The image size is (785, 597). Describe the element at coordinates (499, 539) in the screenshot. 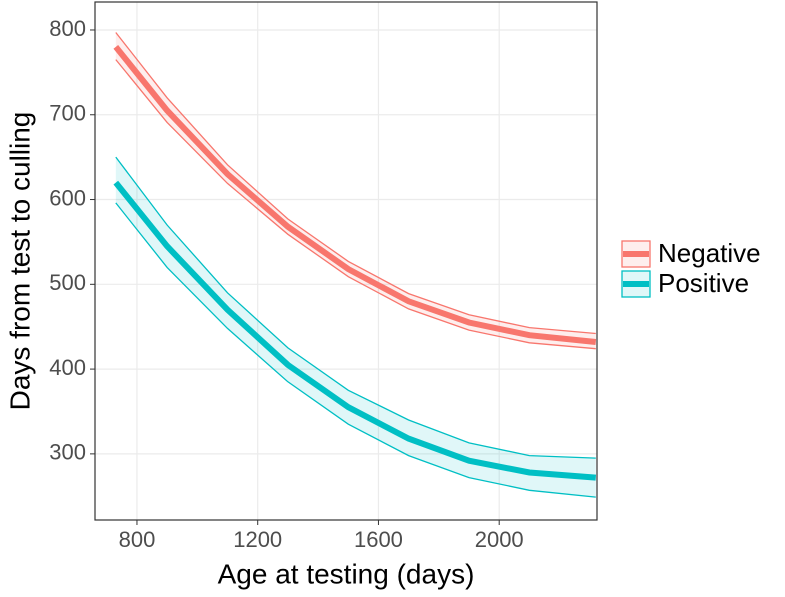

I see `x-tick-label: 2000` at that location.